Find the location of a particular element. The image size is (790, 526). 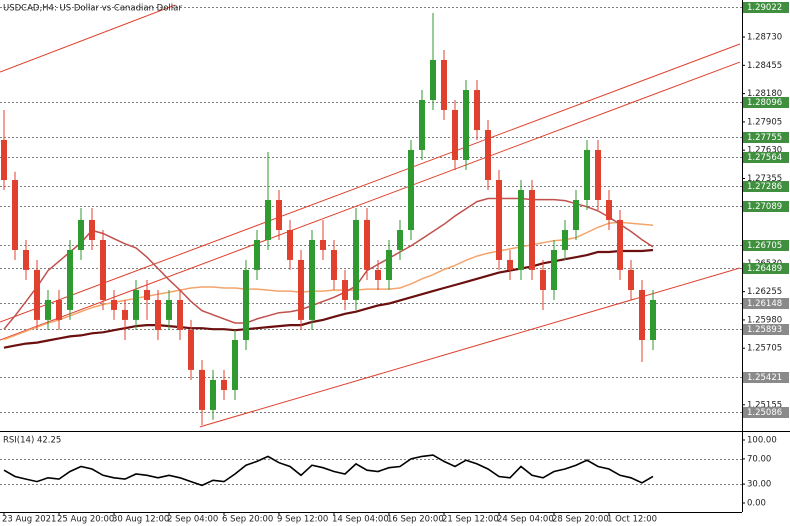

level-label: 1.26489 is located at coordinates (764, 269).